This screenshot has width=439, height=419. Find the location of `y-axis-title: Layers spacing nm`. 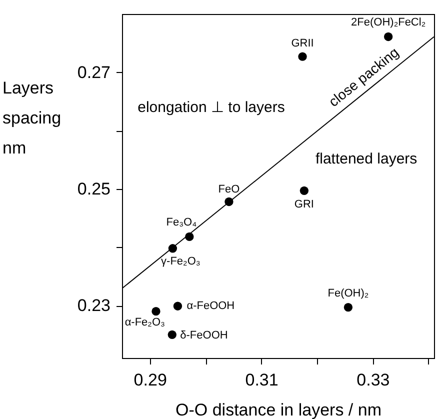

y-axis-title: Layers spacing nm is located at coordinates (32, 118).